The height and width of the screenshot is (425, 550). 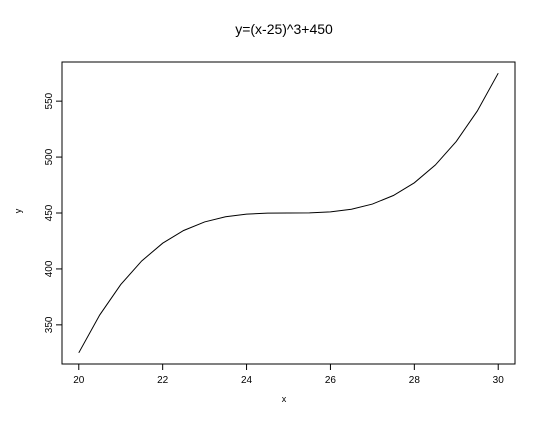 What do you see at coordinates (49, 156) in the screenshot?
I see `y-tick-label: 500` at bounding box center [49, 156].